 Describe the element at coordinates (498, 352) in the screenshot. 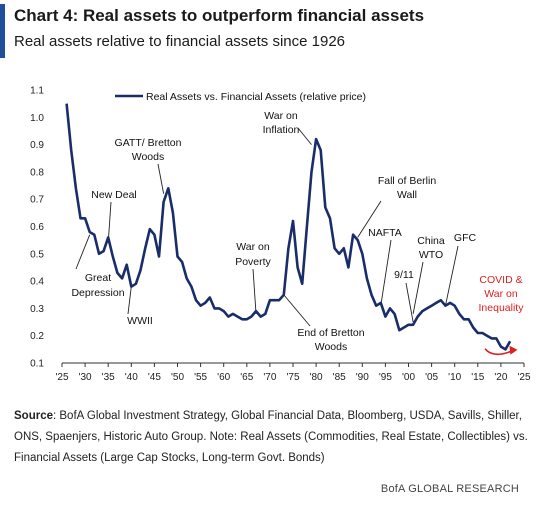

I see `covid-arrow` at that location.